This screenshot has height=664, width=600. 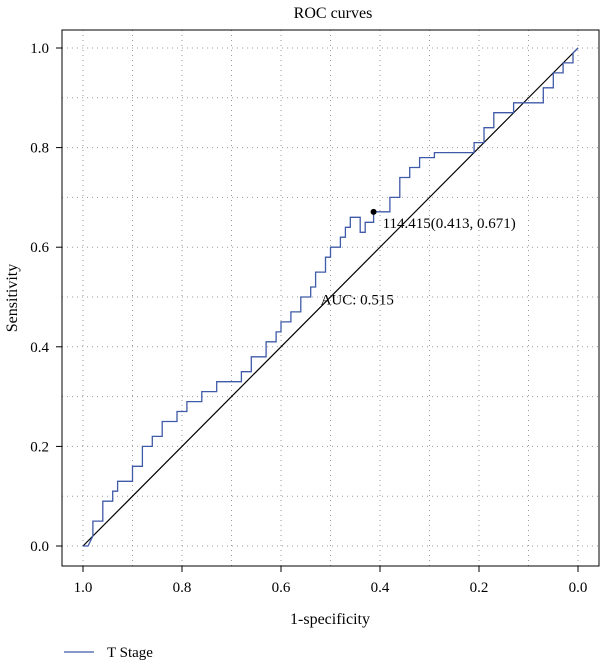 What do you see at coordinates (578, 588) in the screenshot?
I see `x-tick-label: 0.0` at bounding box center [578, 588].